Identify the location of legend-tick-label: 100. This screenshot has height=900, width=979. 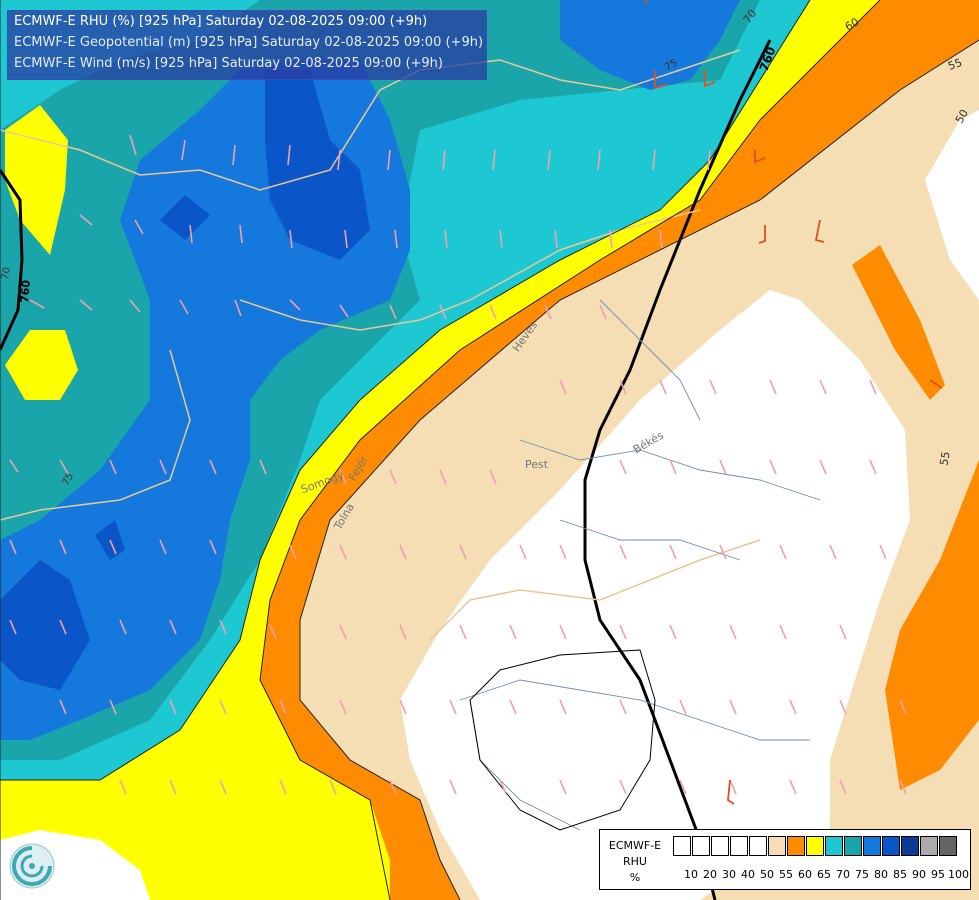
(958, 874).